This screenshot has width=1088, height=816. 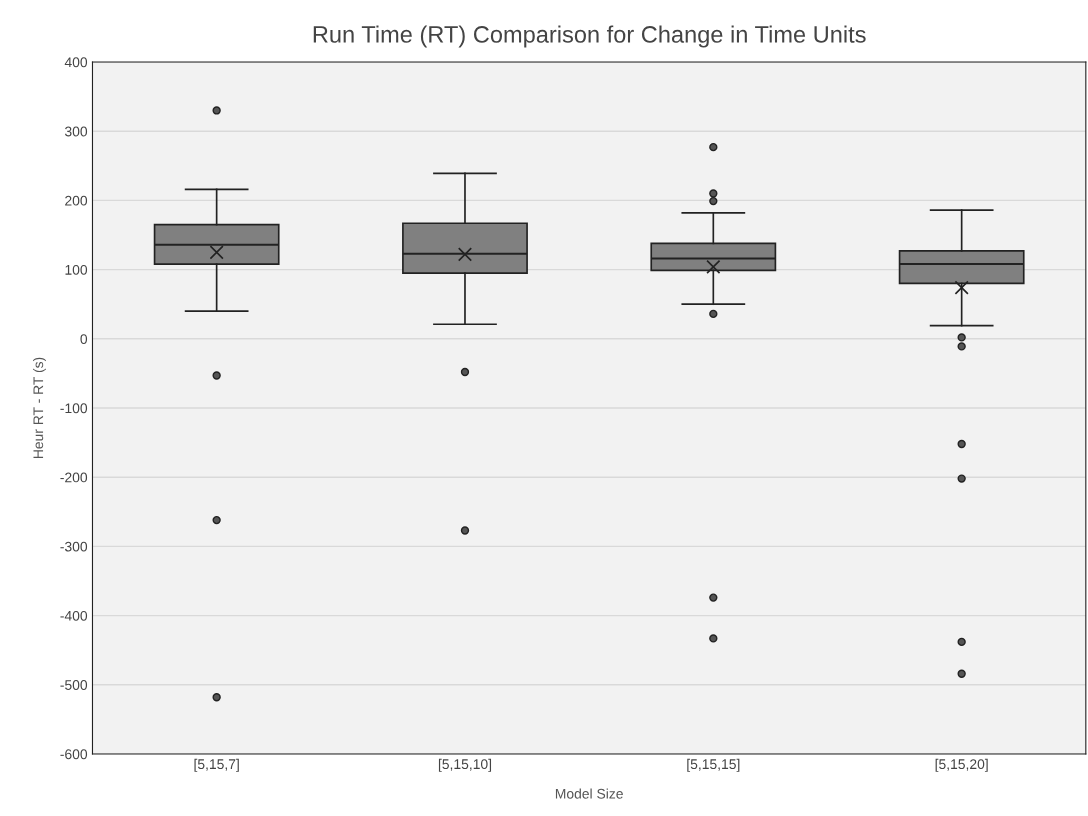 I want to click on y-tick-label: -200, so click(x=74, y=477).